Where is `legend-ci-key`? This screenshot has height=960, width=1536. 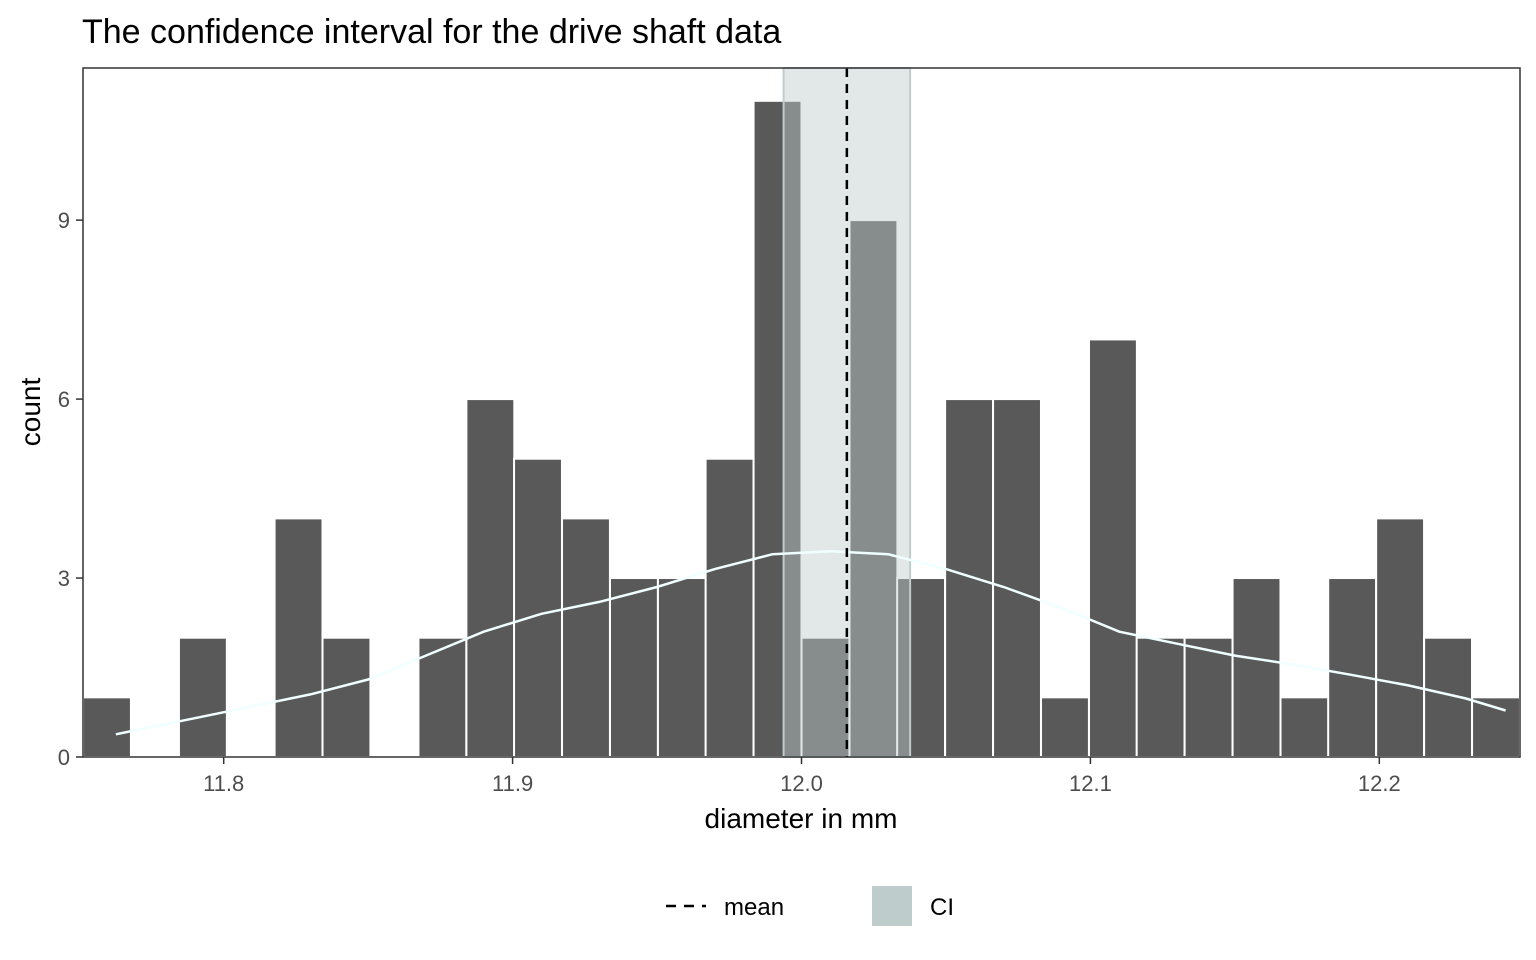 legend-ci-key is located at coordinates (892, 906).